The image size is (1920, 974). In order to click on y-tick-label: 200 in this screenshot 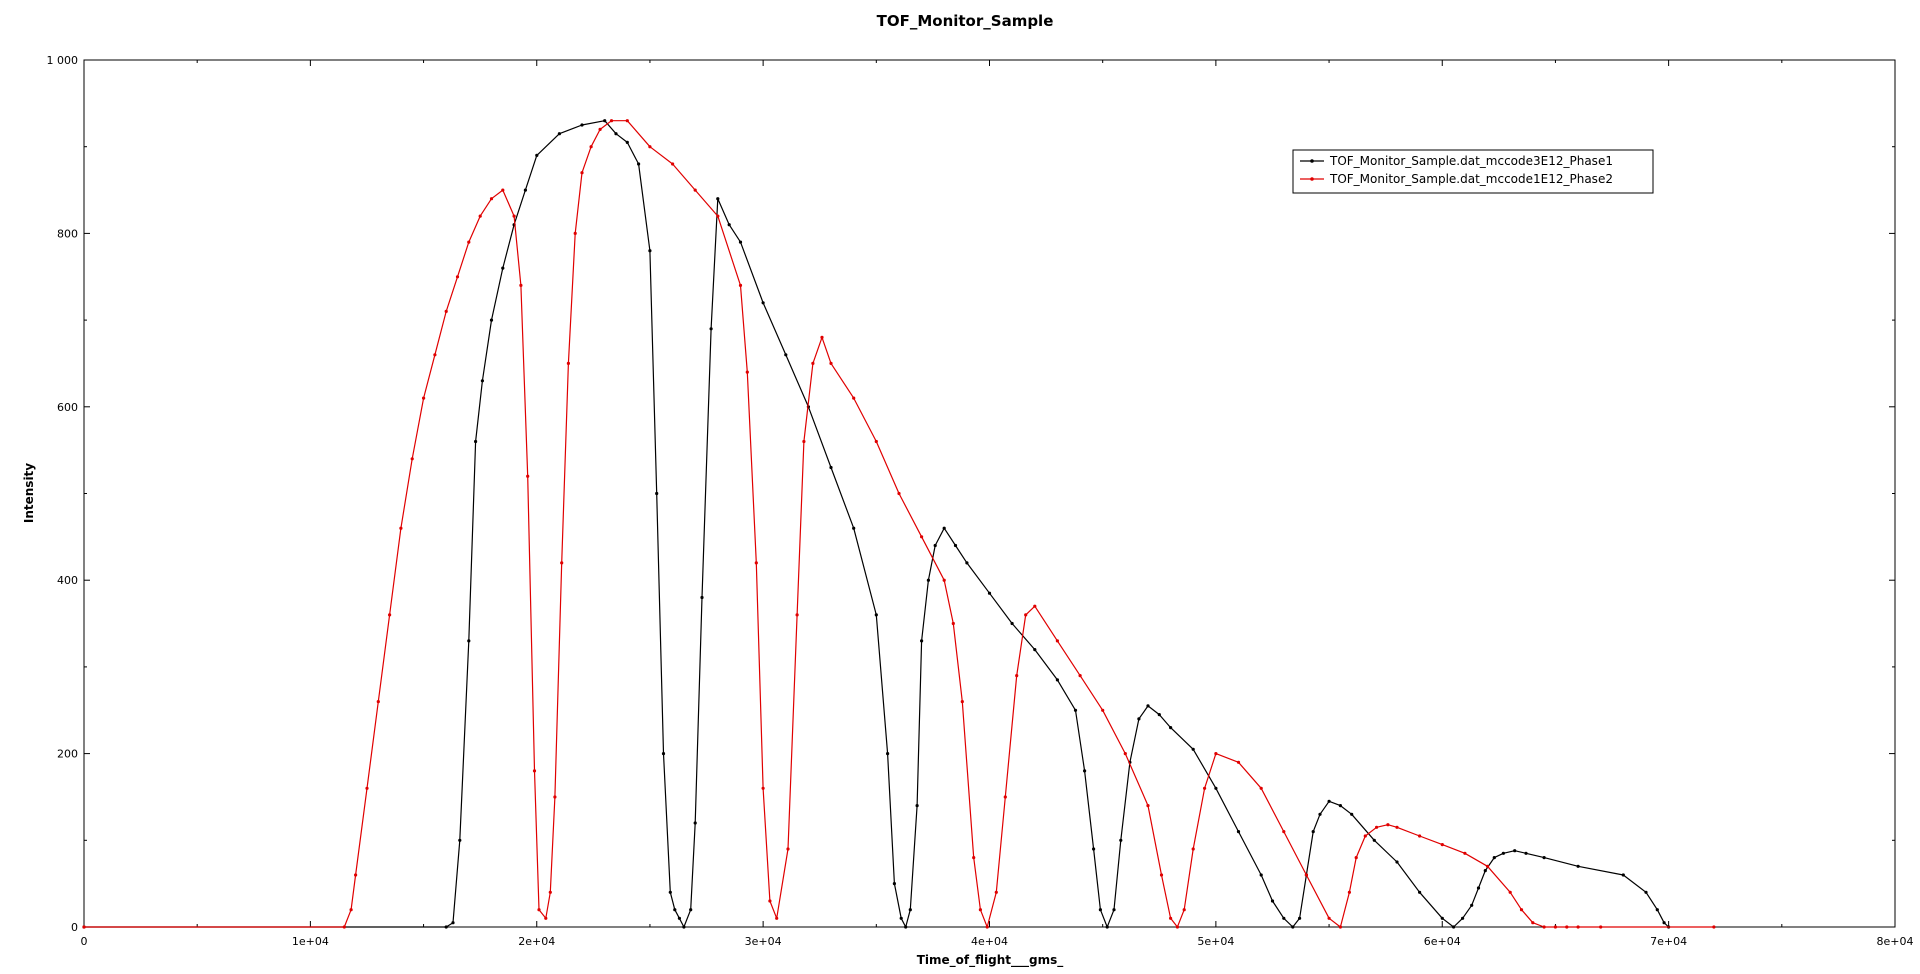, I will do `click(67, 754)`.